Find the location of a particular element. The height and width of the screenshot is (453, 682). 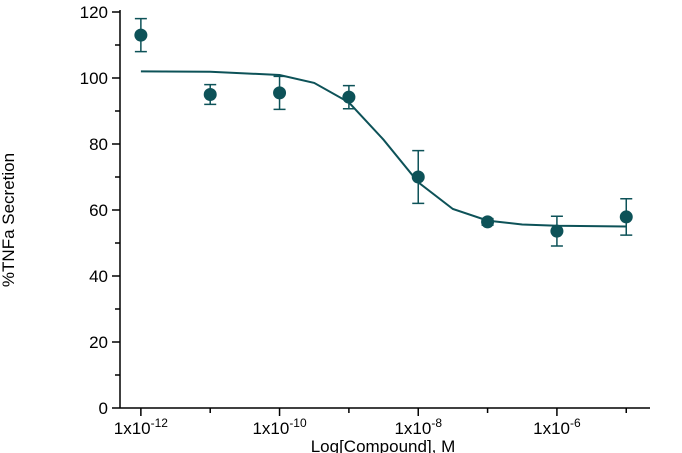

x-tick-exponent: -12 is located at coordinates (160, 423).